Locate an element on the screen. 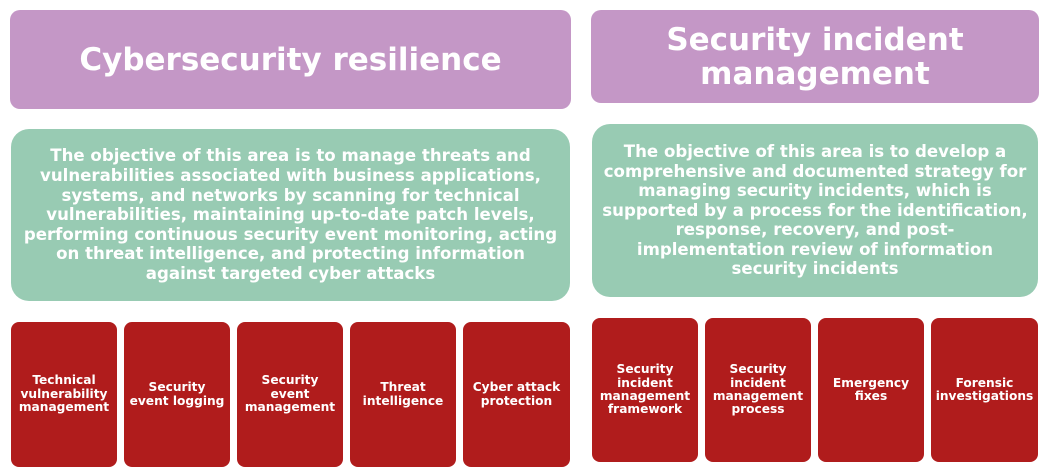 This screenshot has height=469, width=1043. item-security-incident-management-process: Security incident management process is located at coordinates (758, 390).